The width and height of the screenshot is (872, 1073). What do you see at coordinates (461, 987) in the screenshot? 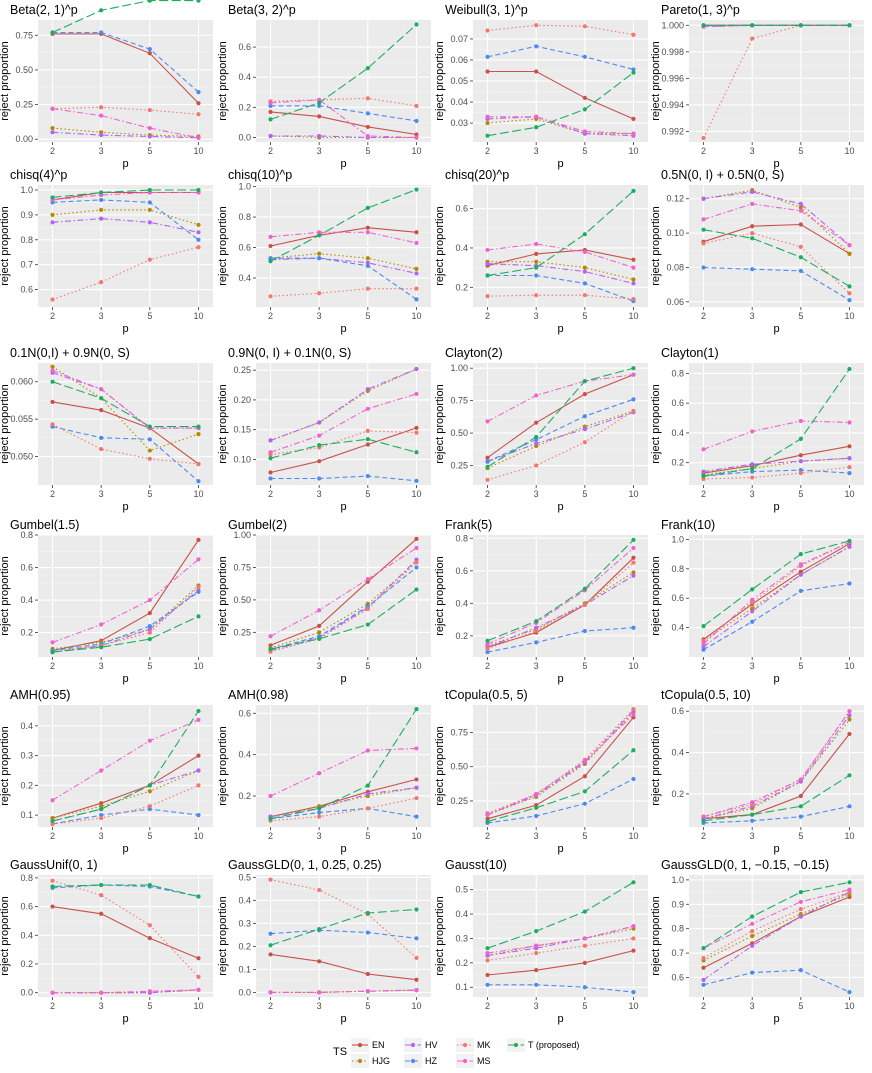
I see `y-tick-label: 0.1` at bounding box center [461, 987].